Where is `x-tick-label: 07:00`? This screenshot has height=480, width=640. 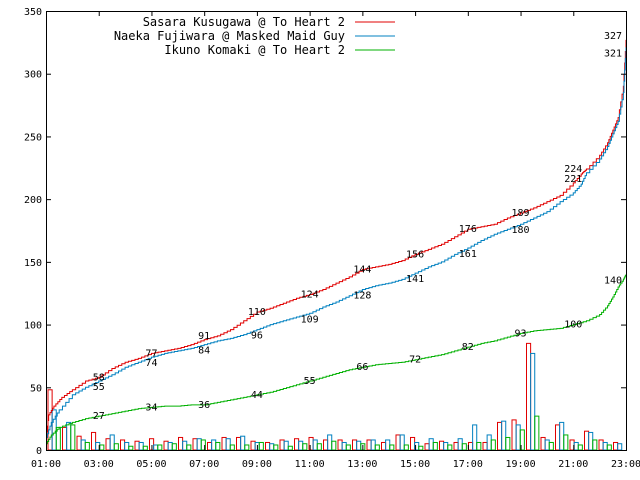
x-tick-label: 07:00 is located at coordinates (204, 464).